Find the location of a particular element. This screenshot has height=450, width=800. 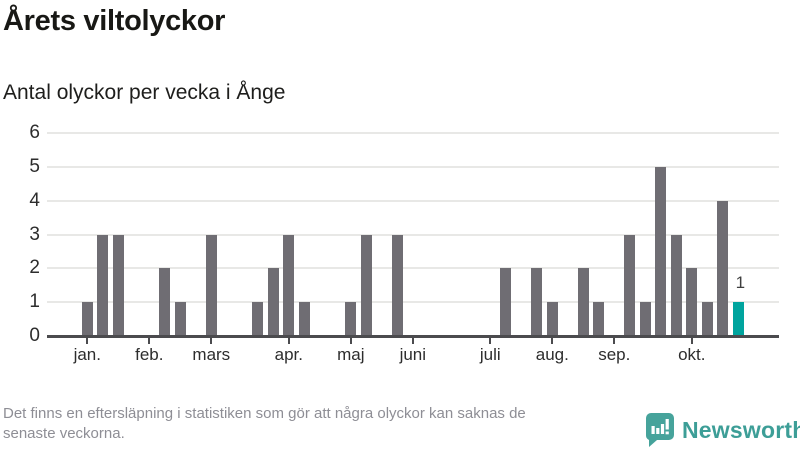

gridline-y5 is located at coordinates (413, 166).